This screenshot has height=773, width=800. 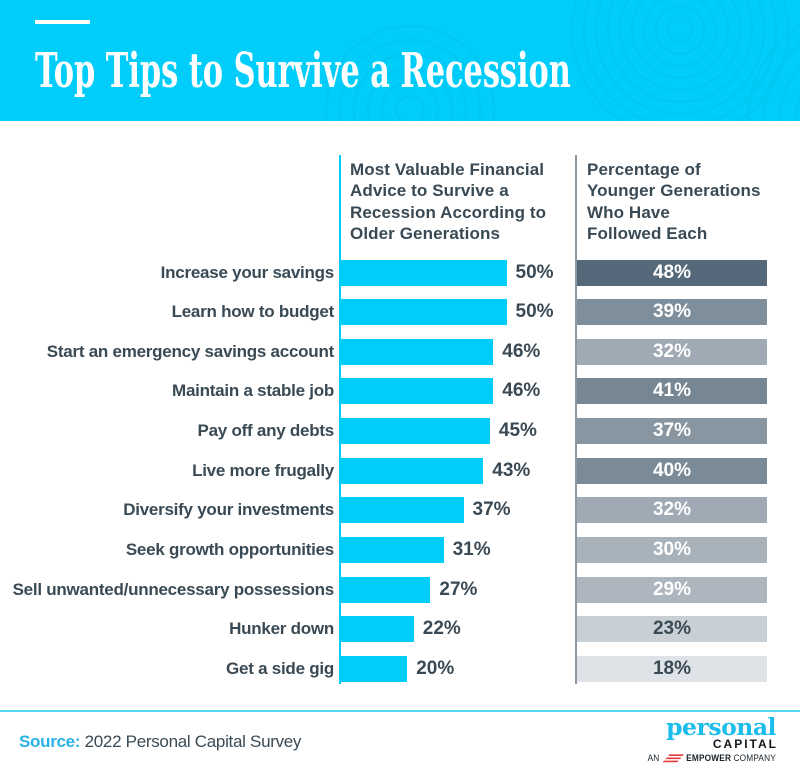 What do you see at coordinates (281, 629) in the screenshot?
I see `category-label: Hunker down` at bounding box center [281, 629].